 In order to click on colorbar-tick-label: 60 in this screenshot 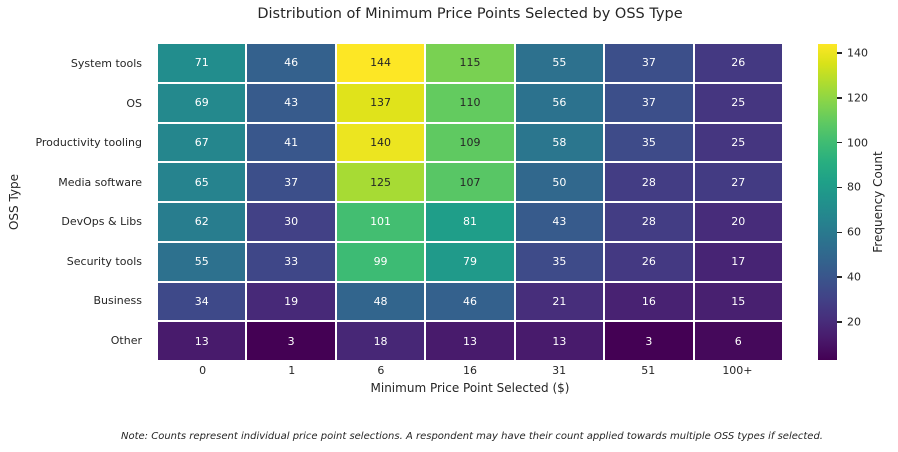, I will do `click(854, 232)`.